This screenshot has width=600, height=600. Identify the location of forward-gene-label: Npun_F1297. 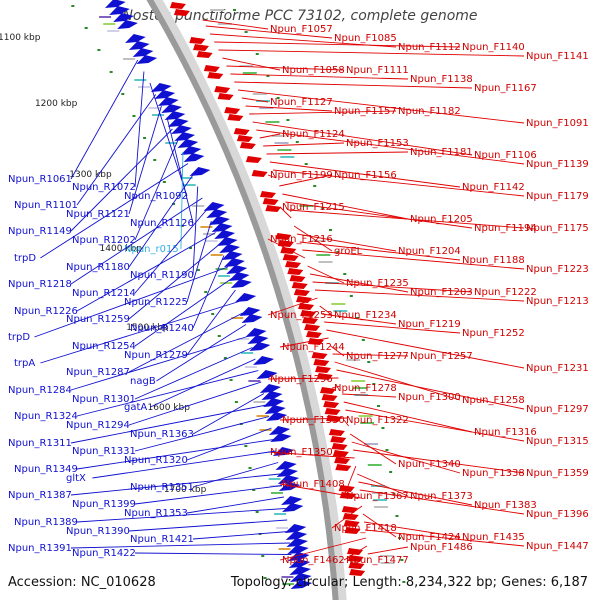
(557, 409).